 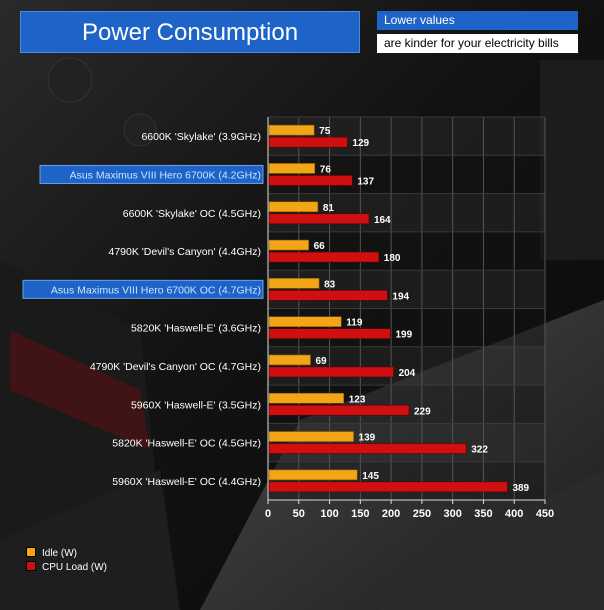 I want to click on legend-label-load: CPU Load (W), so click(x=75, y=567).